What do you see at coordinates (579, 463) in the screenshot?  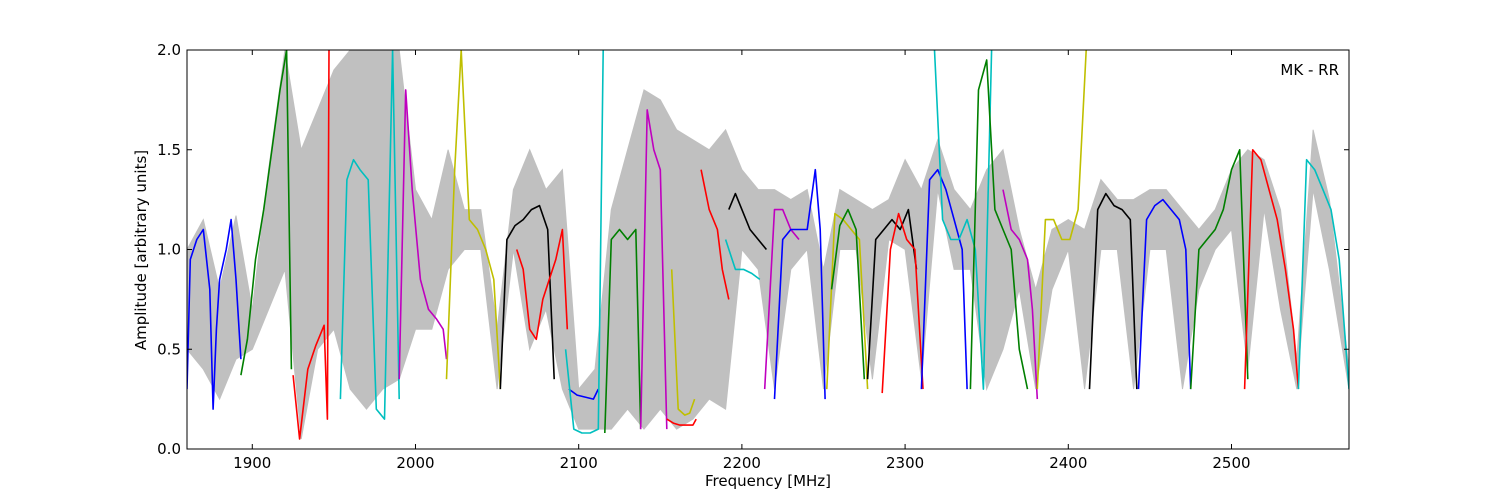 I see `x-tick-label: 2100` at bounding box center [579, 463].